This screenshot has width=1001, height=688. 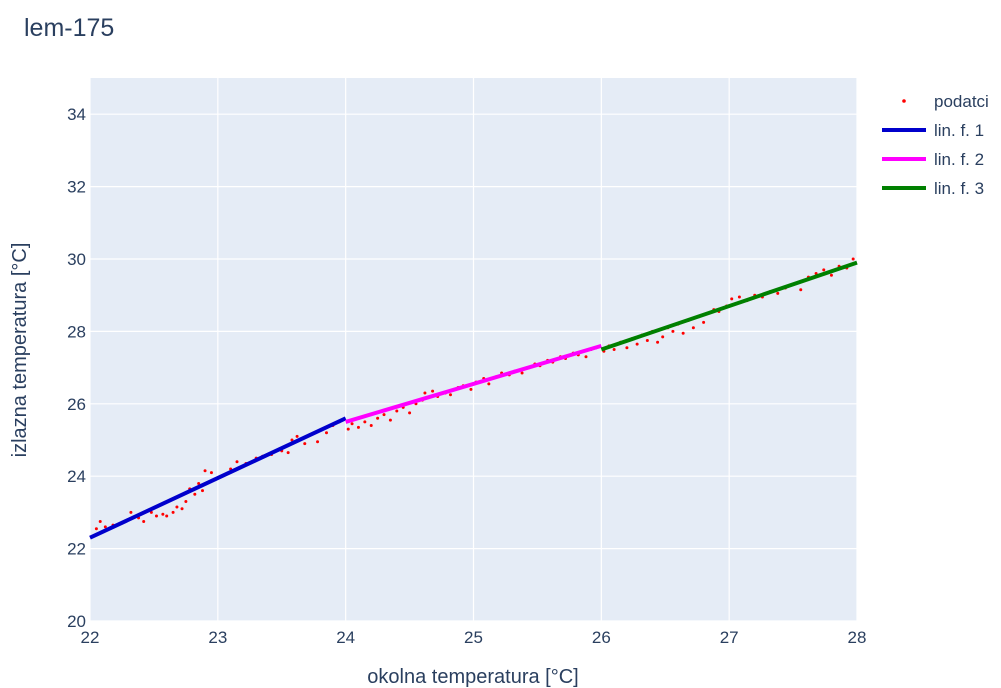 What do you see at coordinates (933, 130) in the screenshot?
I see `legend-item: lin. f. 1` at bounding box center [933, 130].